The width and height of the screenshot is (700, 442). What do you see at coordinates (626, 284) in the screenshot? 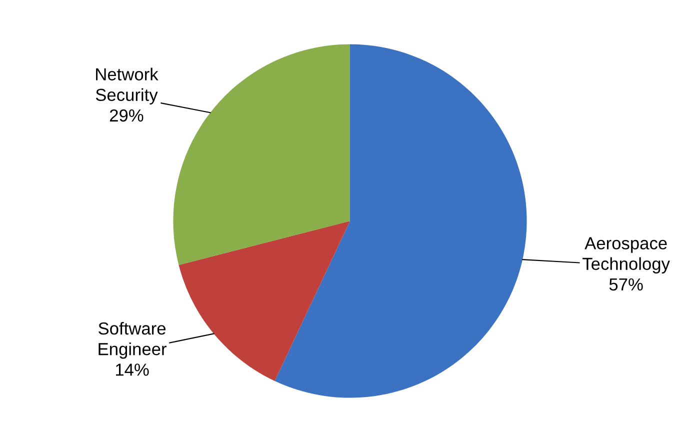
I see `data-label: 57%` at bounding box center [626, 284].